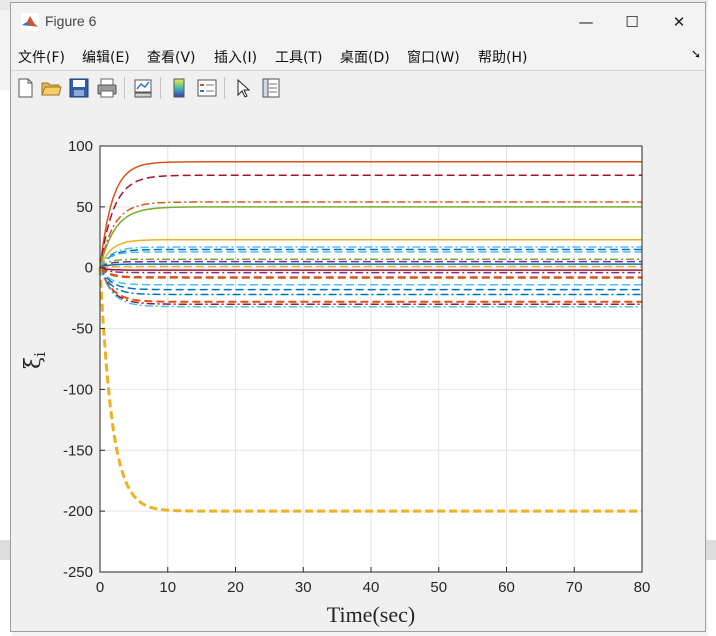 The width and height of the screenshot is (716, 636). Describe the element at coordinates (303, 587) in the screenshot. I see `x-tick-label: 30` at that location.